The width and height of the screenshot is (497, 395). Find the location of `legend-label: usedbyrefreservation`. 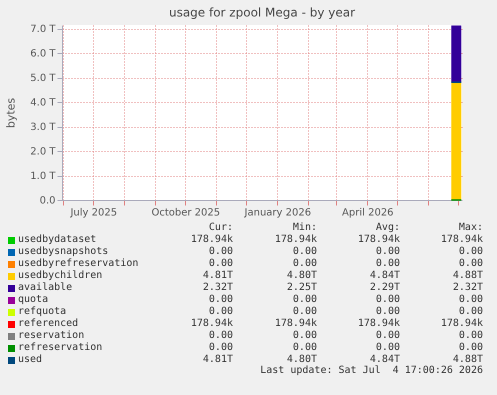

legend-label: usedbyrefreservation is located at coordinates (79, 264).